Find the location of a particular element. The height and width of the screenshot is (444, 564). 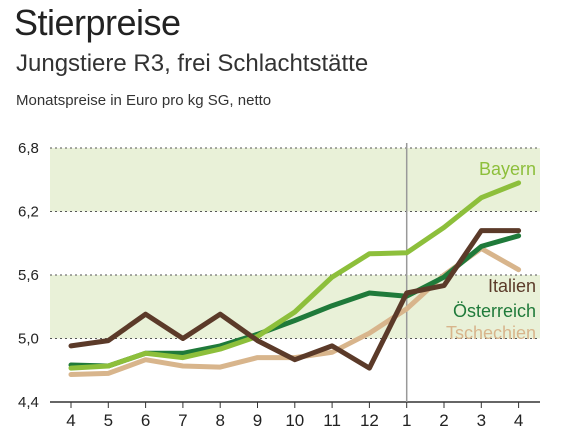

series-label-bayern: Bayern is located at coordinates (507, 169).